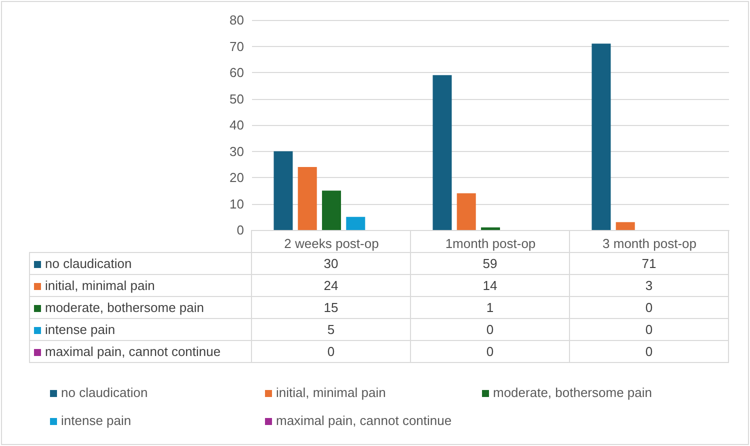  Describe the element at coordinates (490, 285) in the screenshot. I see `data-label: 14` at that location.